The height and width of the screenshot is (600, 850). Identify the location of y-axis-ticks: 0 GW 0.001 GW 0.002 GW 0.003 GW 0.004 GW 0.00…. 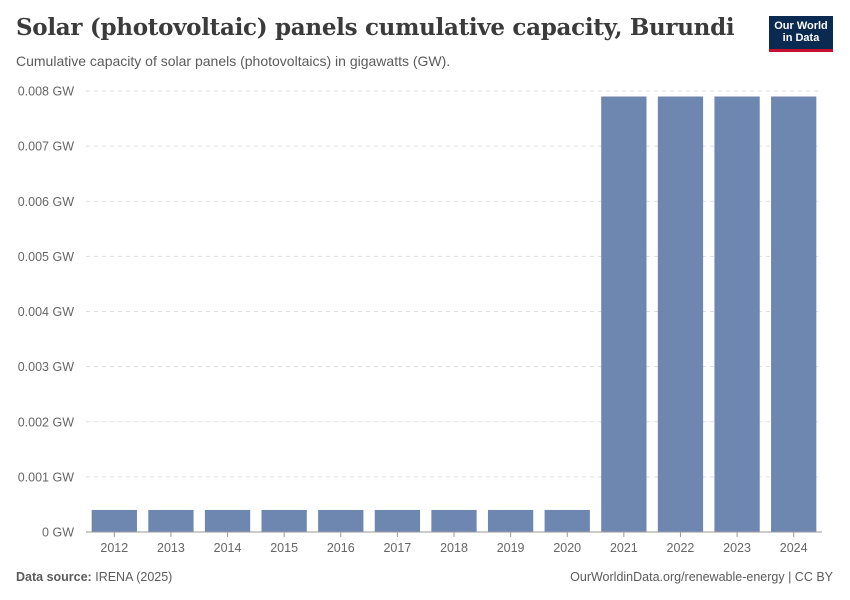
(46, 312).